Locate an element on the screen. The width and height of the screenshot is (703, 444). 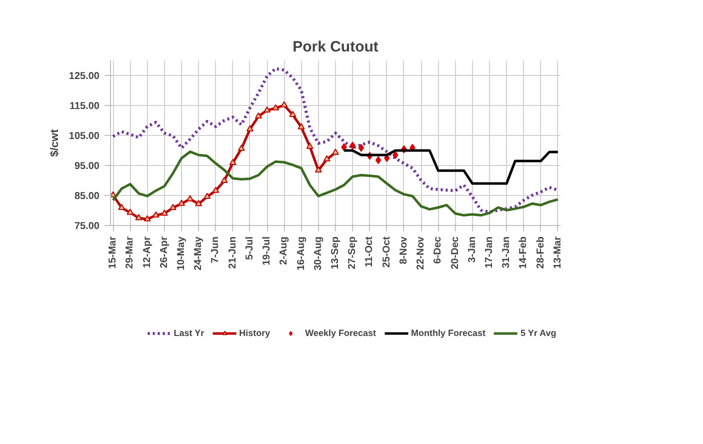
x-tick-label: 3-Jan is located at coordinates (472, 249).